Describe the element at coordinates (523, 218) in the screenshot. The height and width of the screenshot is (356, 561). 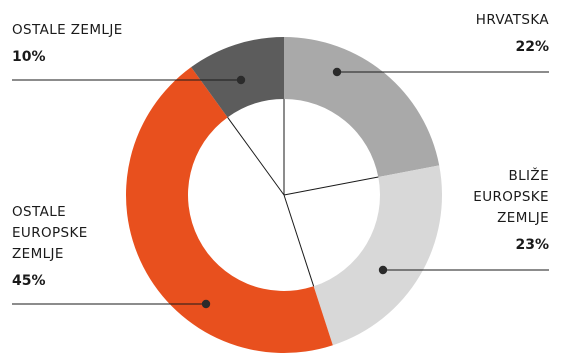
I see `slice-label-1-line-2: ZEMLJE` at that location.